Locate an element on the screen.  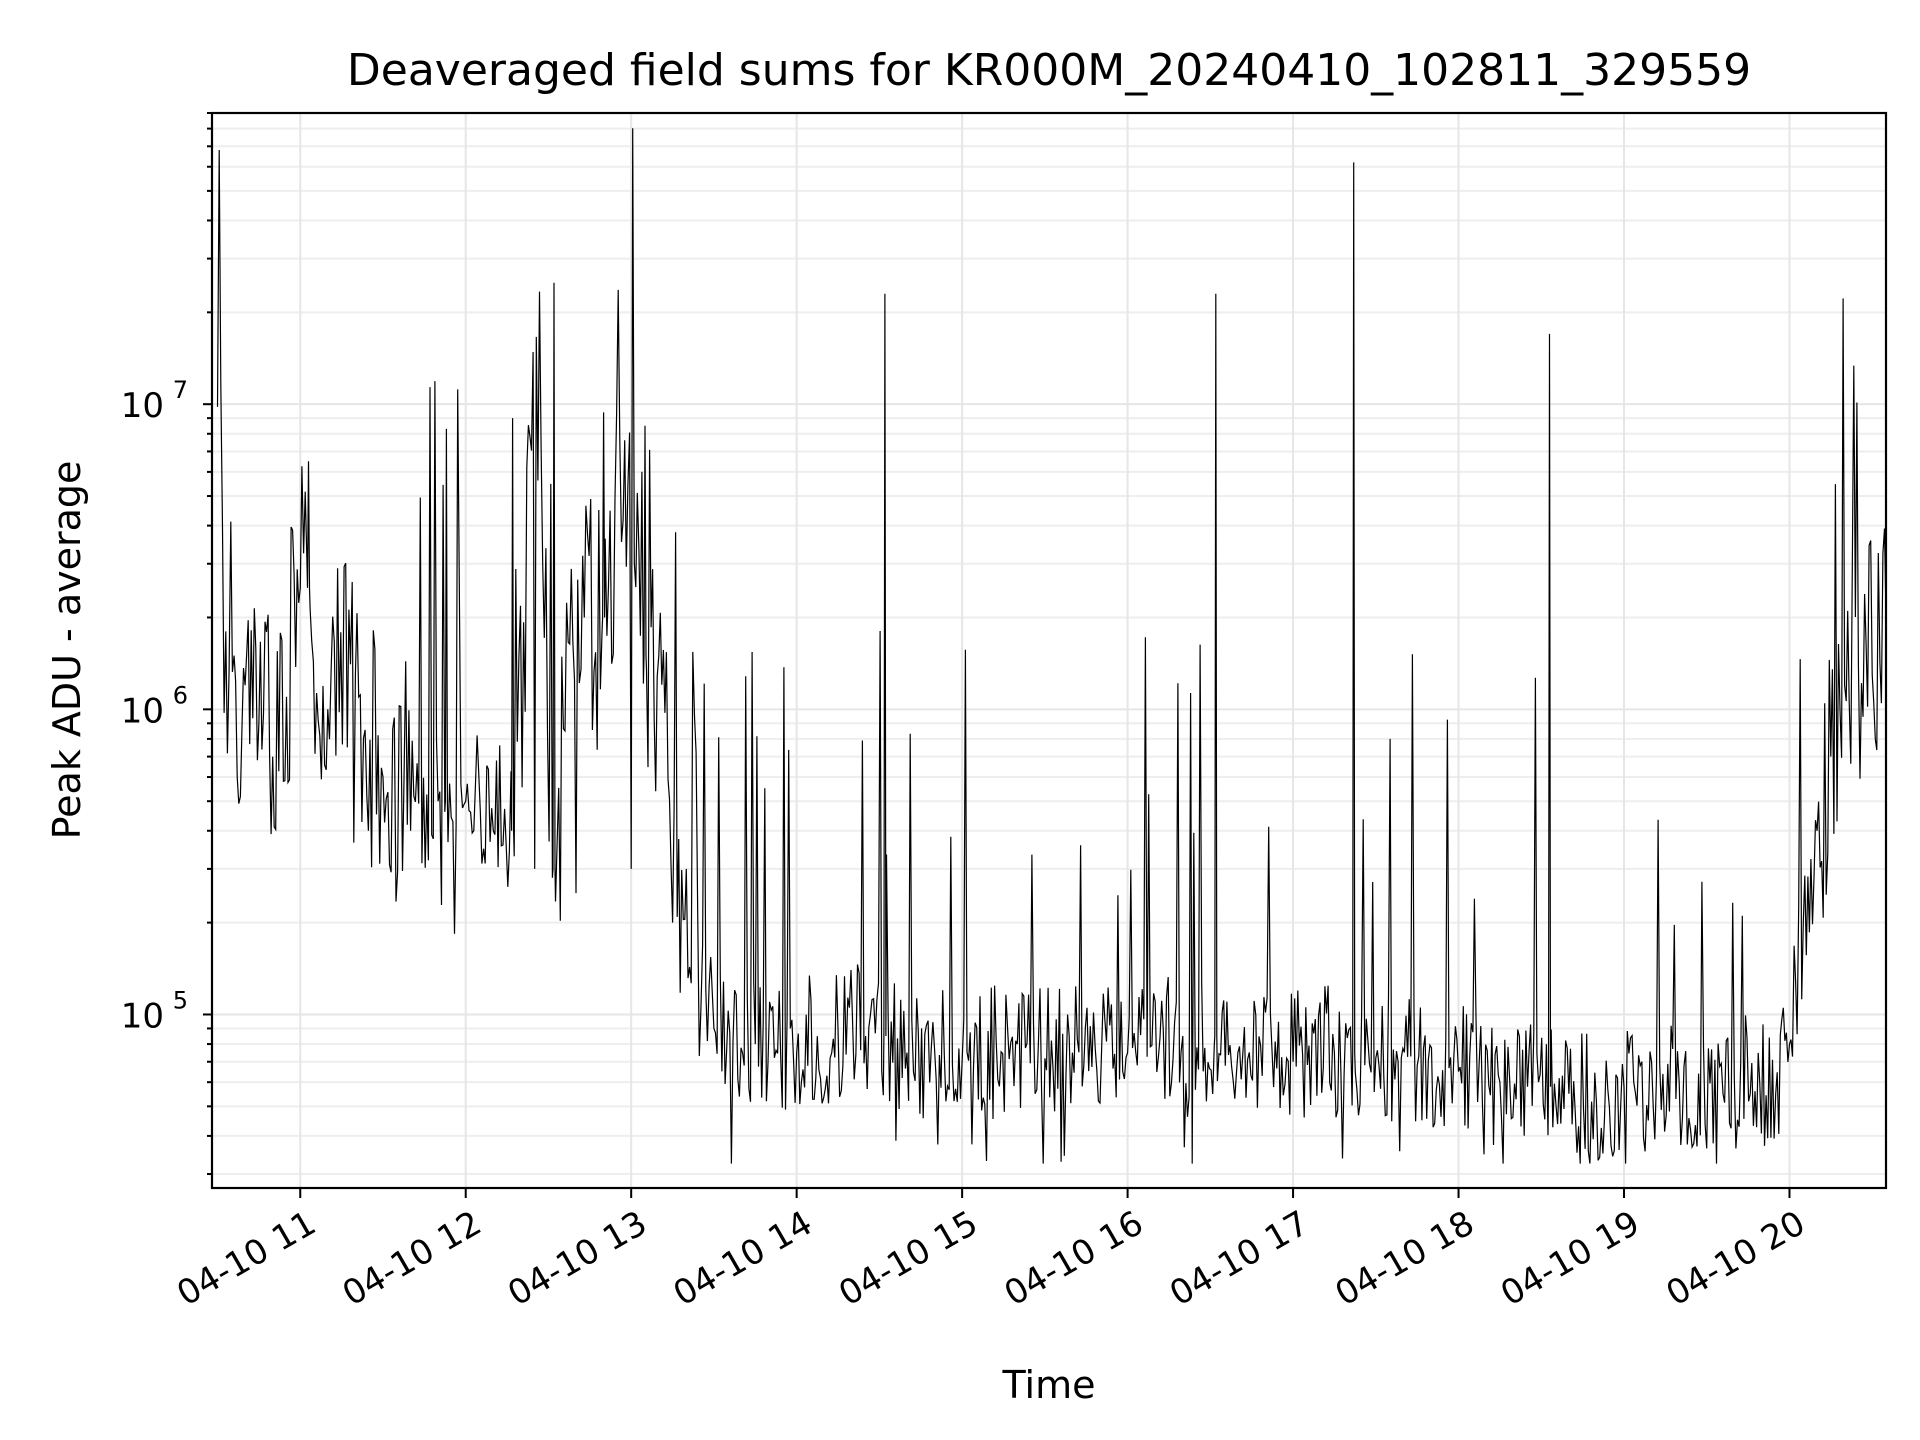
x-axis-label: Time is located at coordinates (1049, 1385).